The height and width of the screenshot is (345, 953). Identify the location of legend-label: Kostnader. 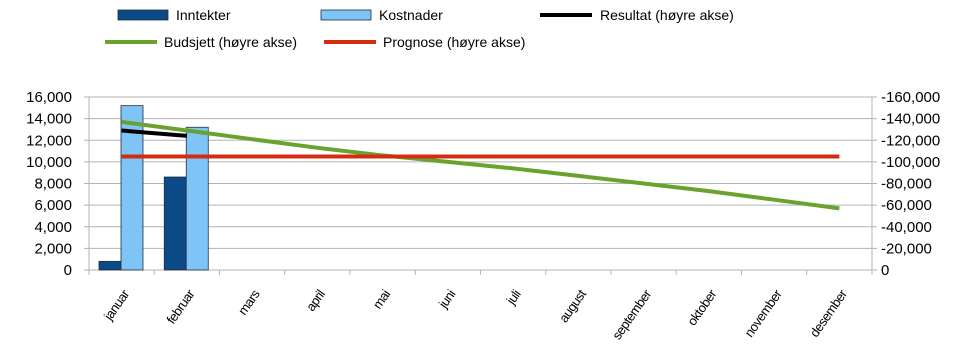
(411, 15).